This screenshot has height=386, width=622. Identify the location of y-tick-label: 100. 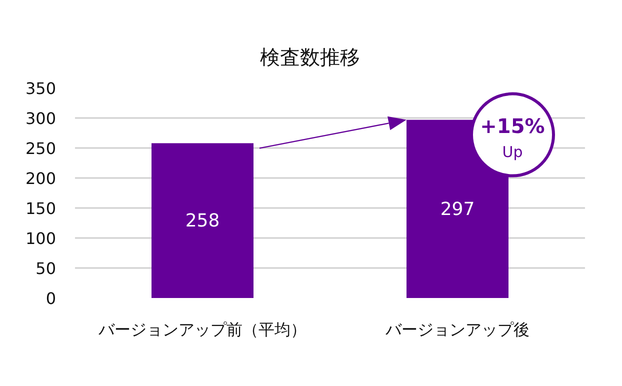
(40, 238).